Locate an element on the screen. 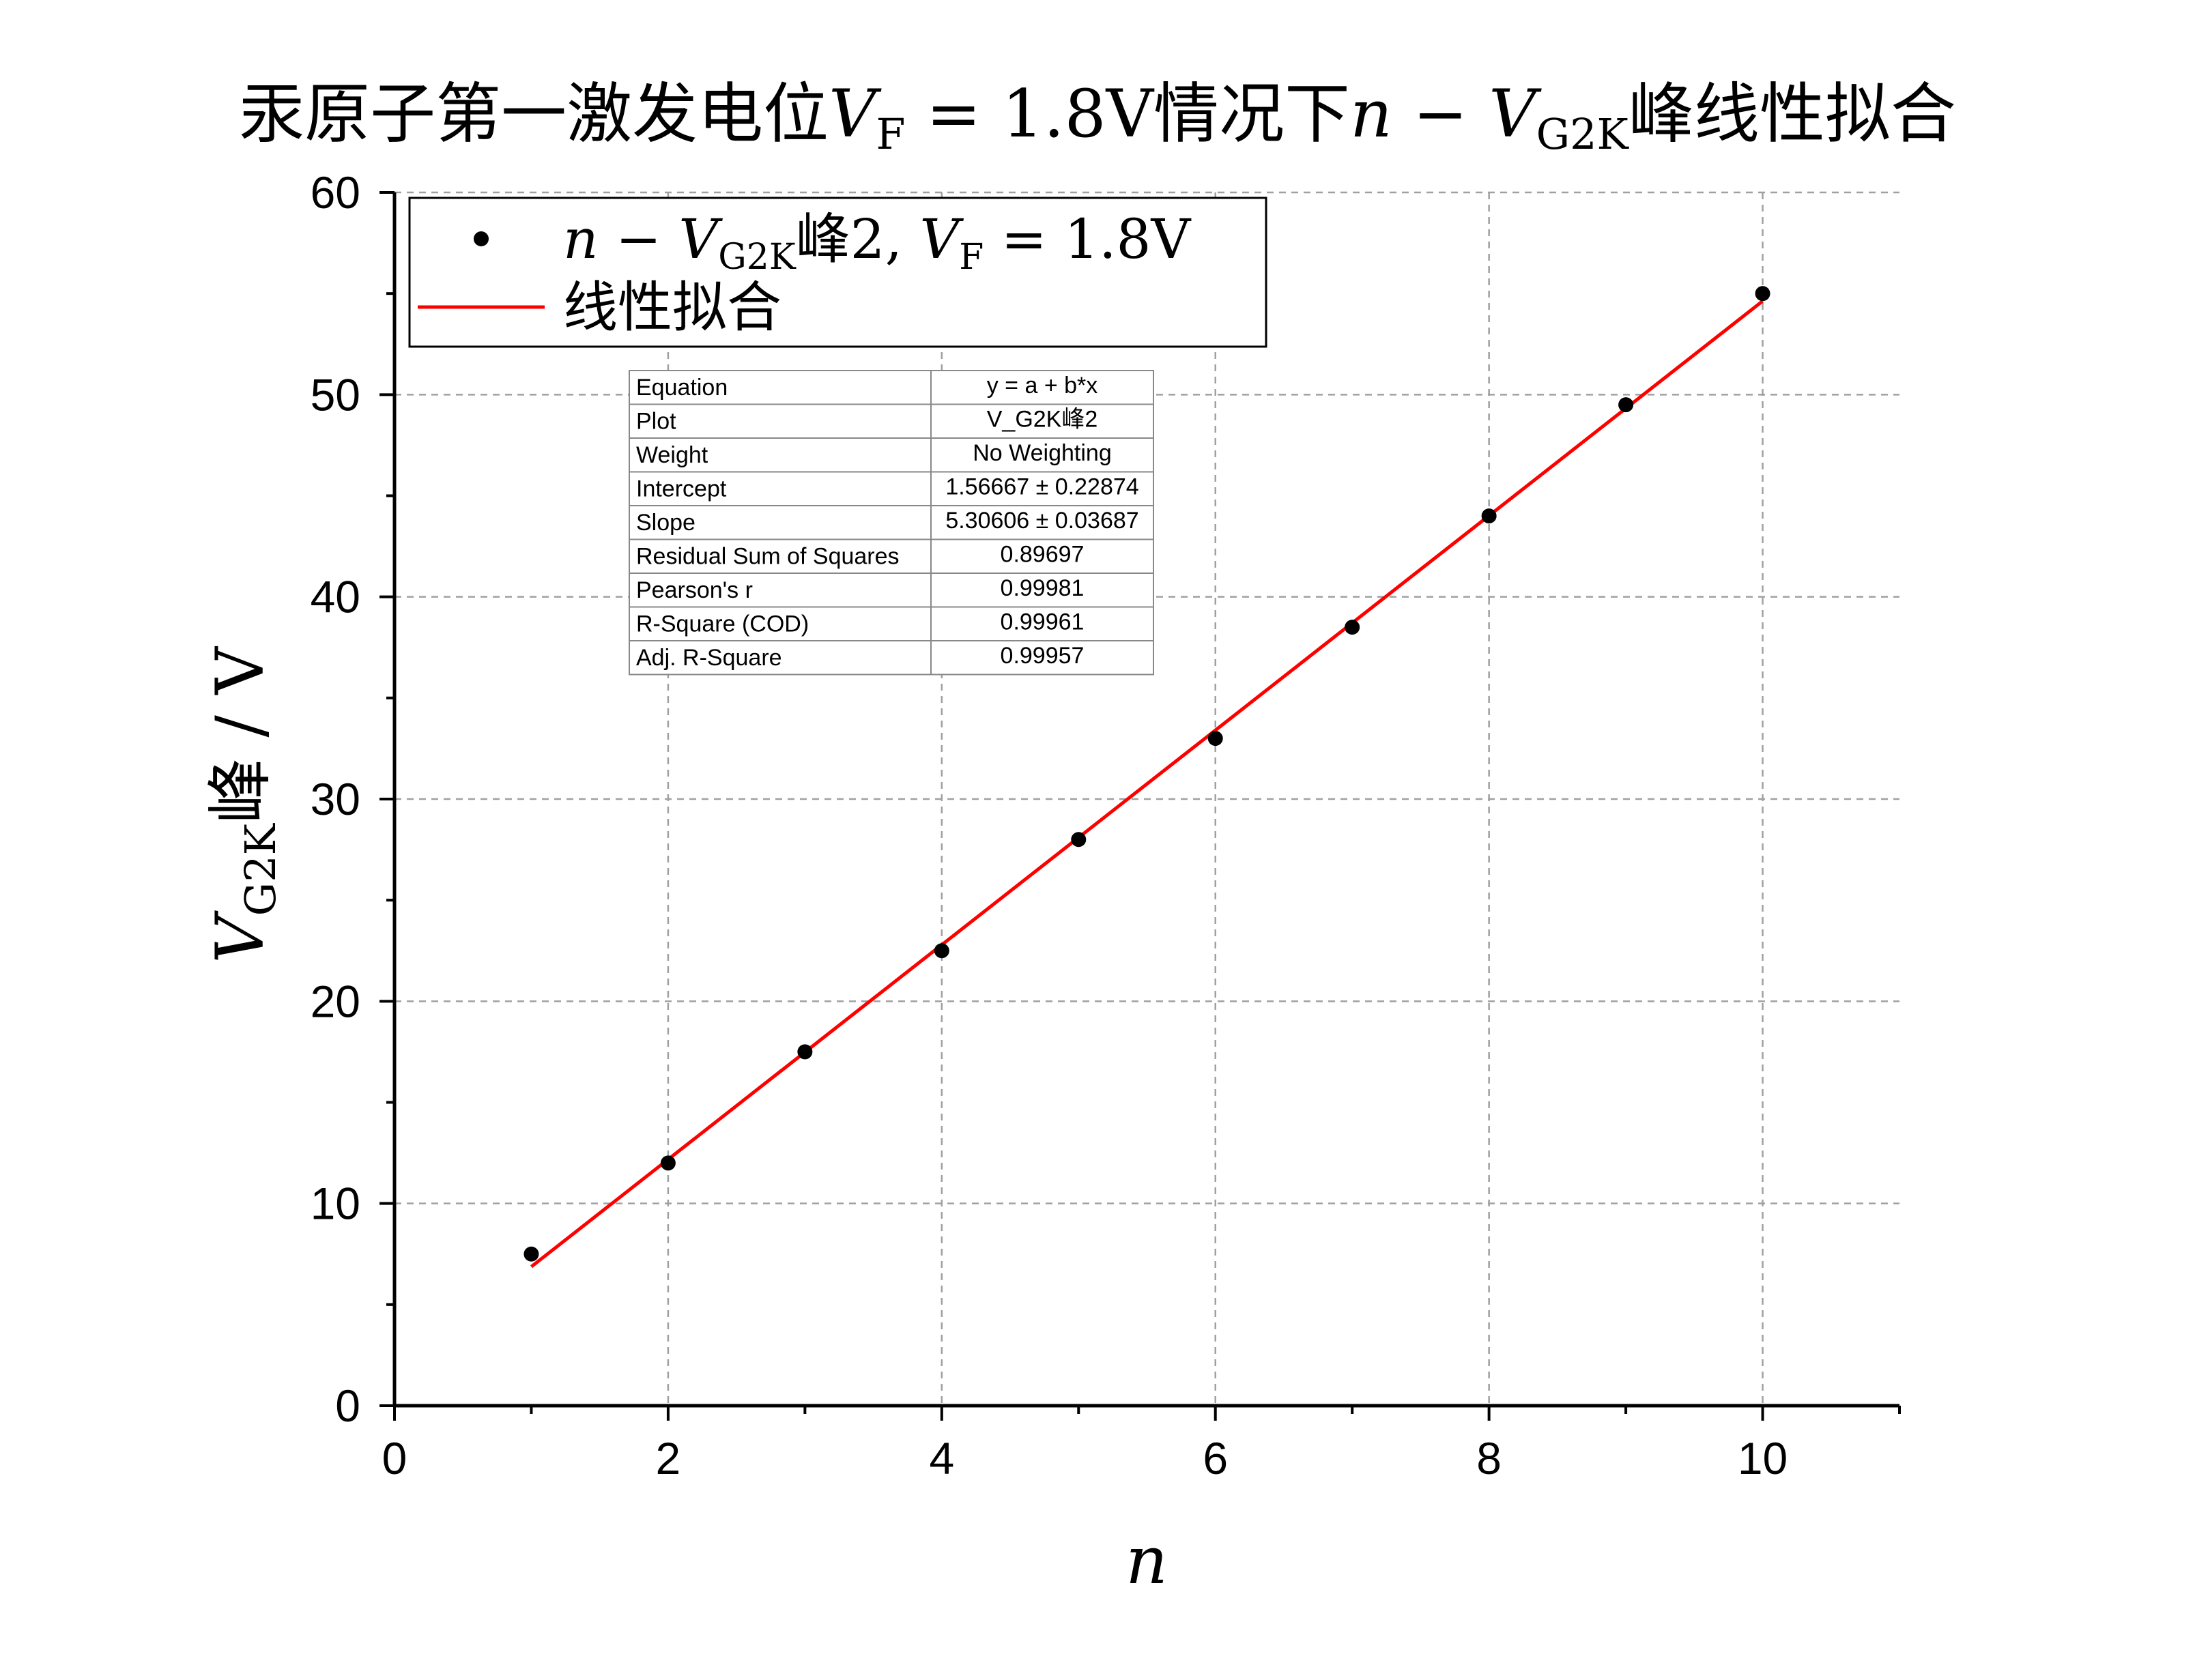 The image size is (2195, 1680). fit-table-value: 0.99961 is located at coordinates (1043, 622).